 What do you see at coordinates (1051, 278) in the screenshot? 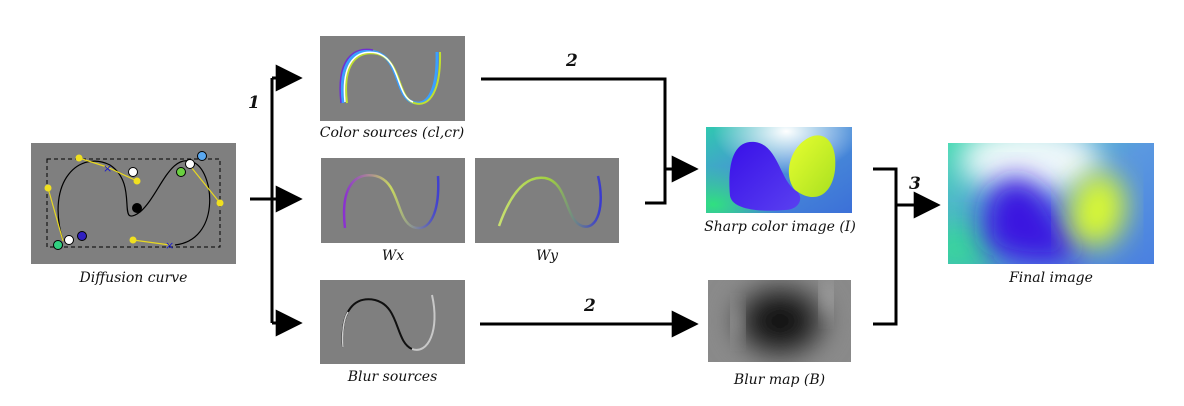
I see `caption-final-image: Final image` at bounding box center [1051, 278].